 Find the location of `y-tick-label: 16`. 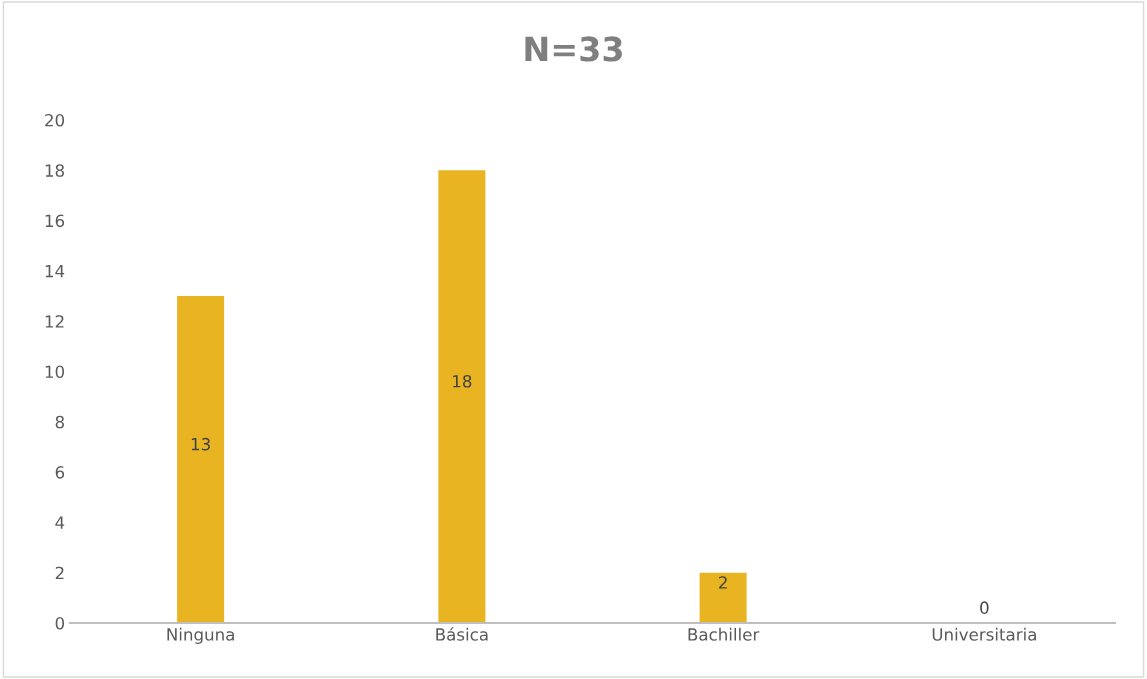

y-tick-label: 16 is located at coordinates (55, 221).